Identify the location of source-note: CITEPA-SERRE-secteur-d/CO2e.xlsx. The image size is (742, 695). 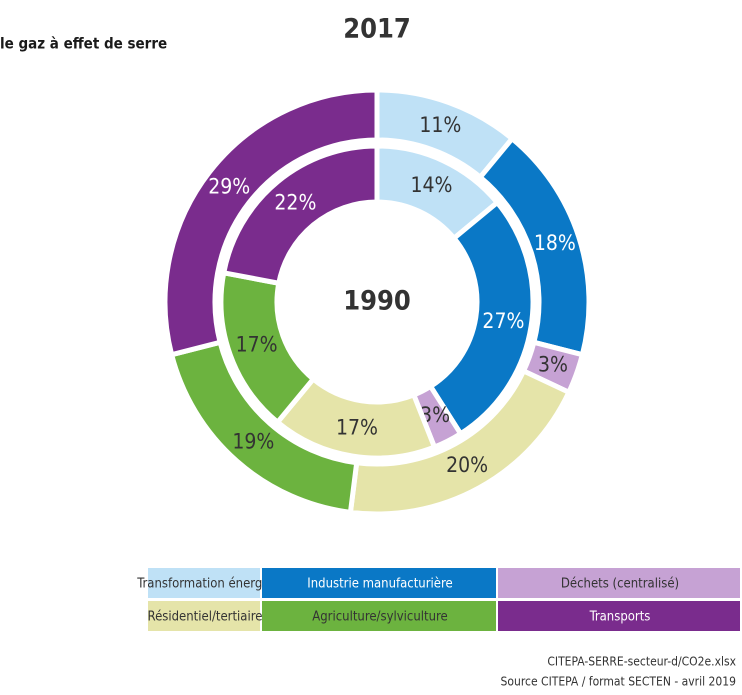
(641, 662).